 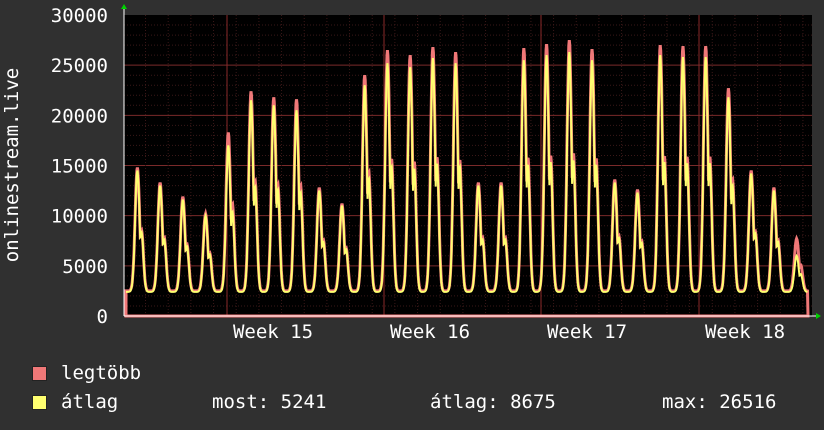 What do you see at coordinates (85, 267) in the screenshot?
I see `y-tick-label: 5000` at bounding box center [85, 267].